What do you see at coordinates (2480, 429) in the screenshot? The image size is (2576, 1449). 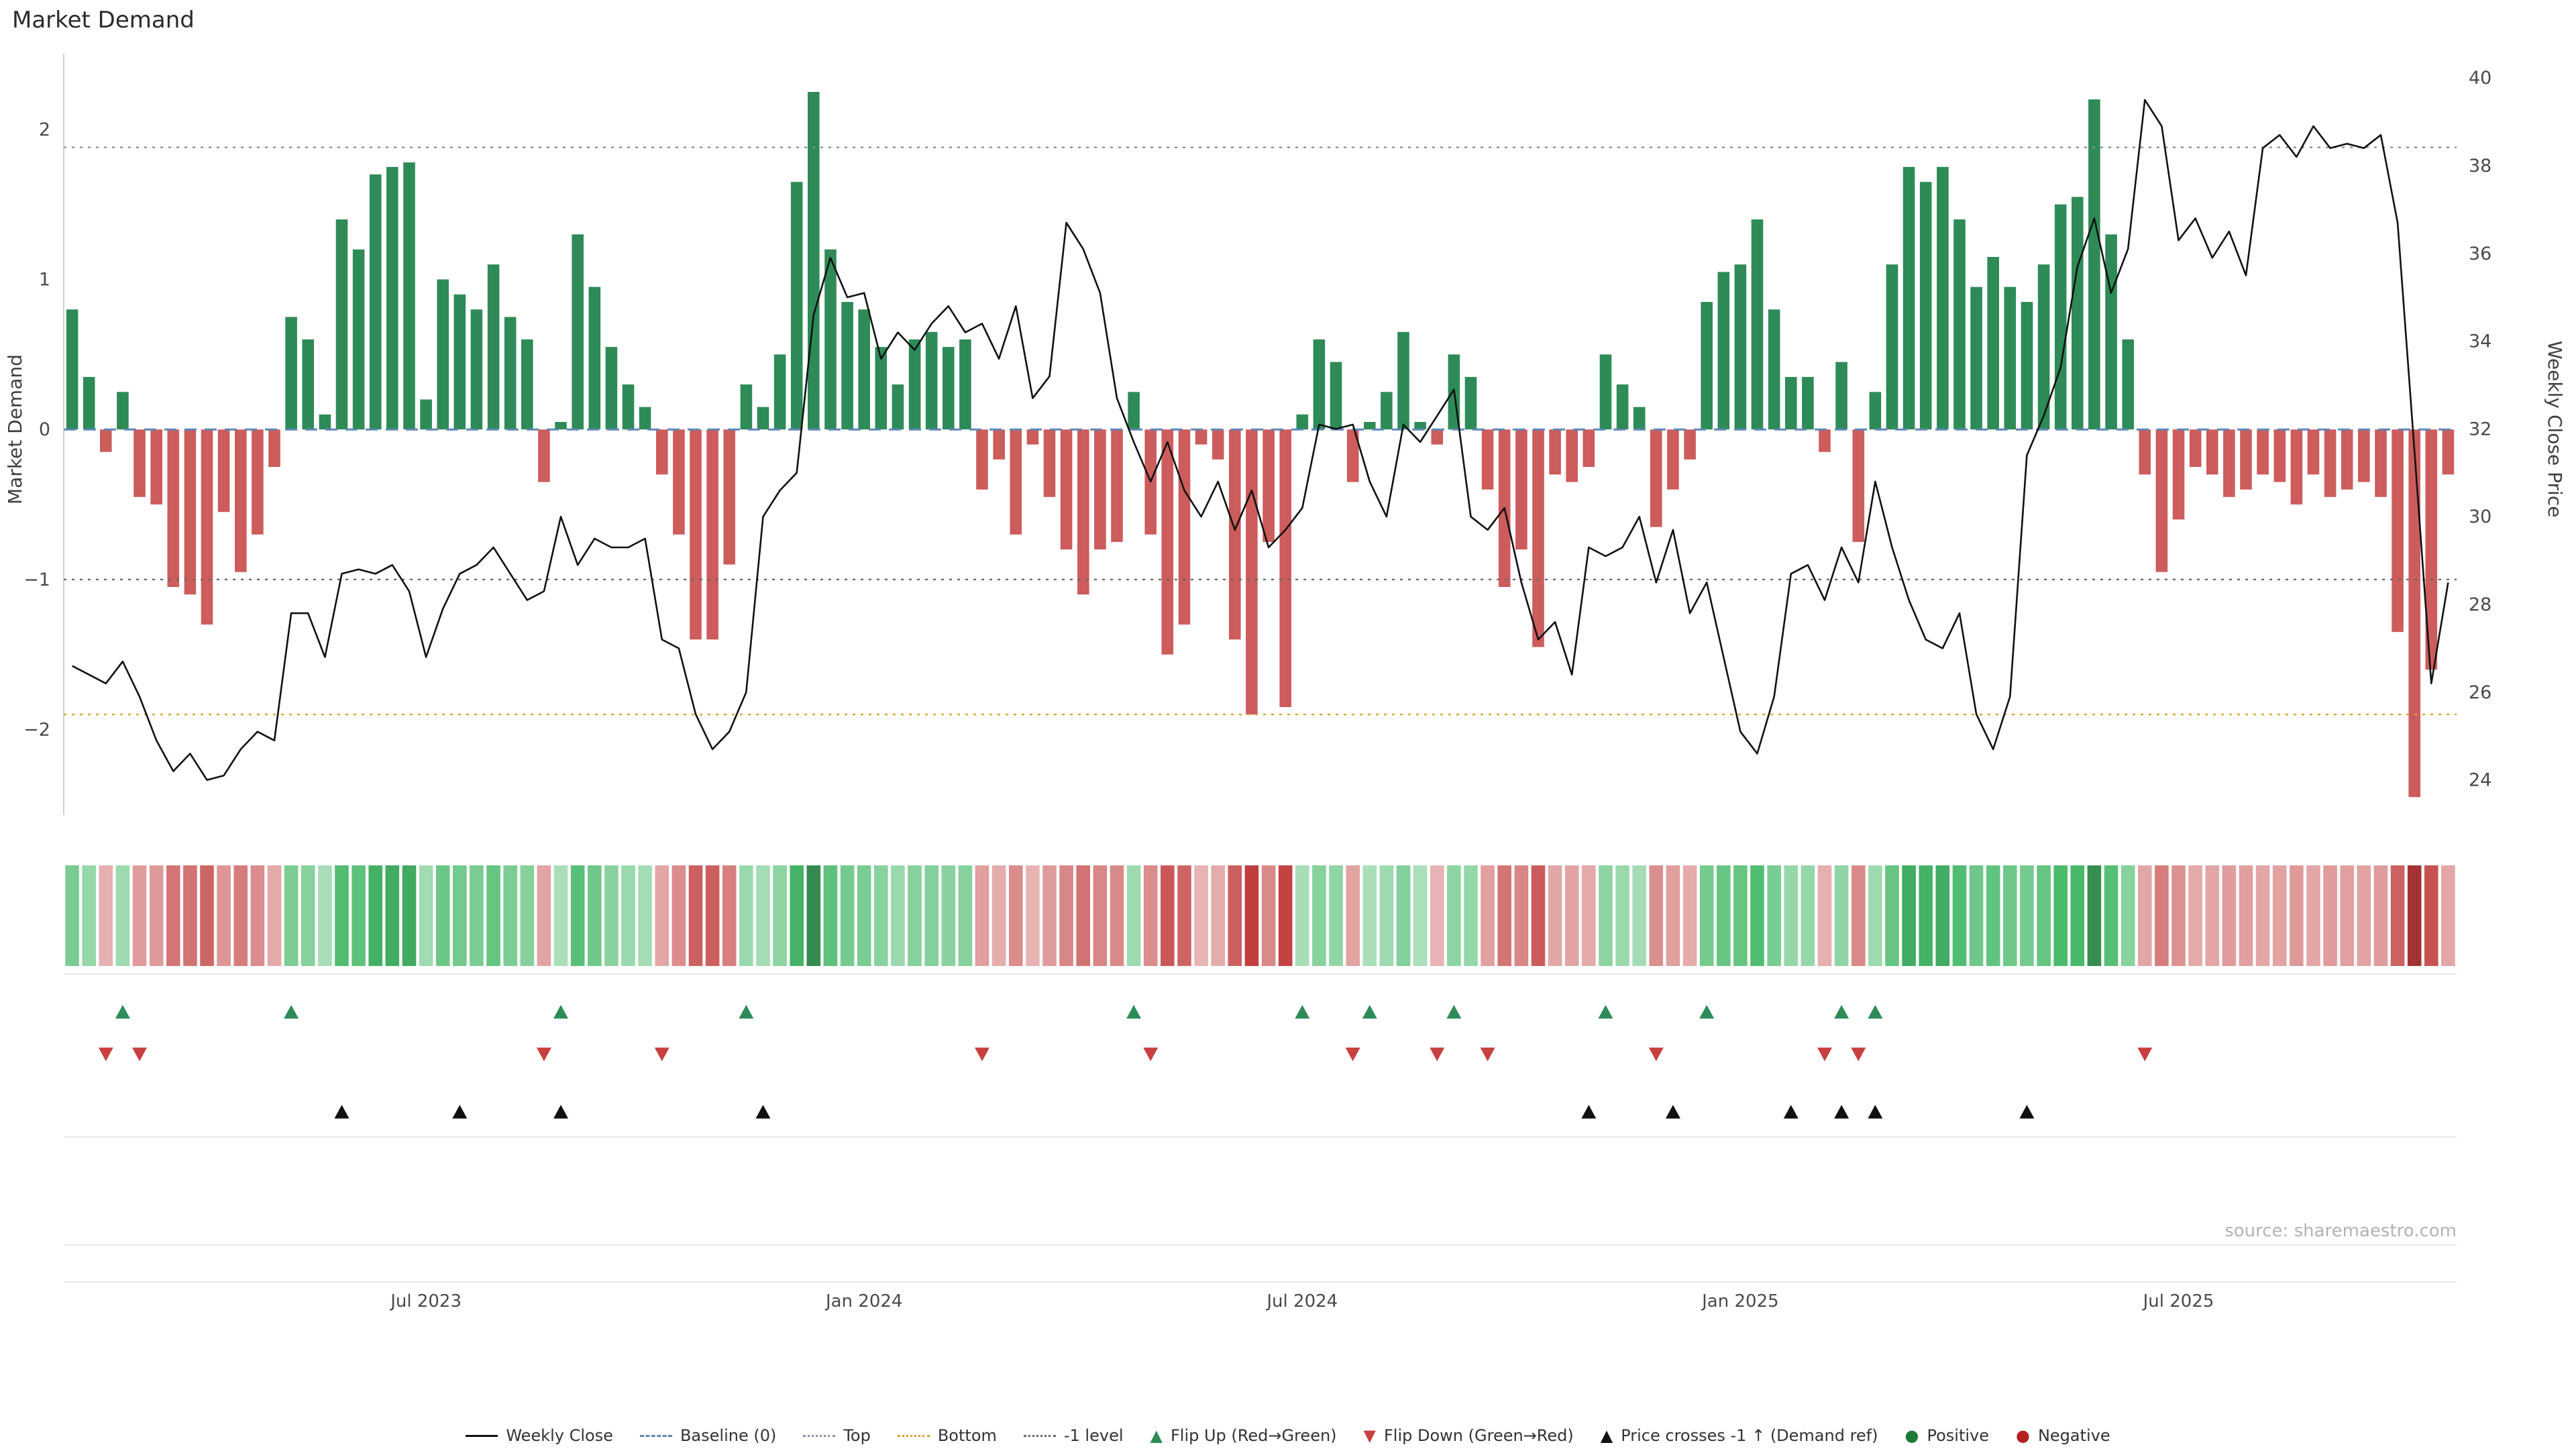 I see `right-axis-tick-label: 32` at bounding box center [2480, 429].